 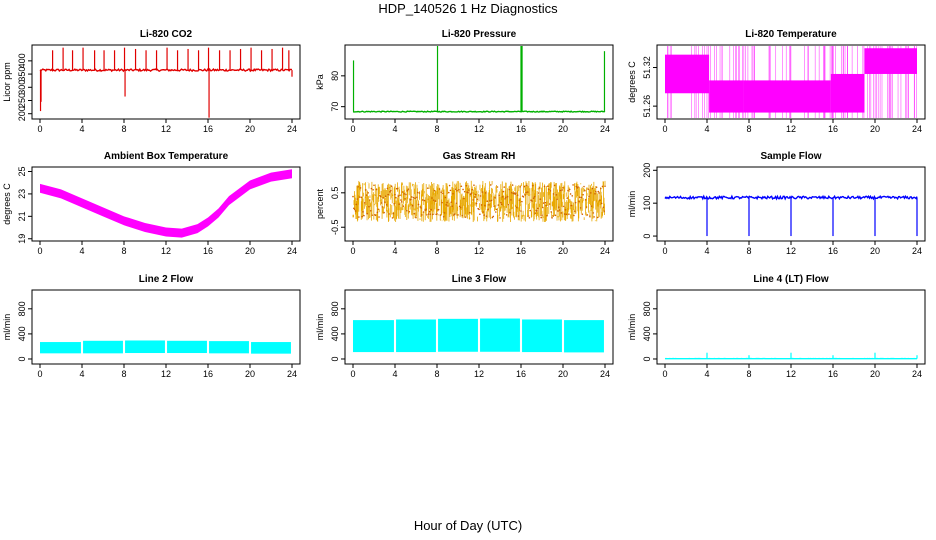 What do you see at coordinates (563, 129) in the screenshot?
I see `x-tick-label: 20` at bounding box center [563, 129].